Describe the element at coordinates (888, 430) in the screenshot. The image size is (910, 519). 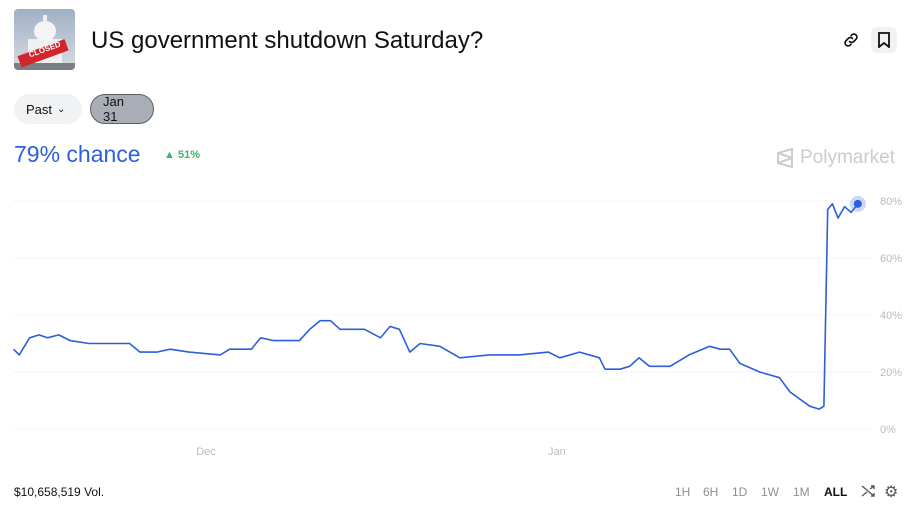
I see `y-tick-label: 0%` at that location.